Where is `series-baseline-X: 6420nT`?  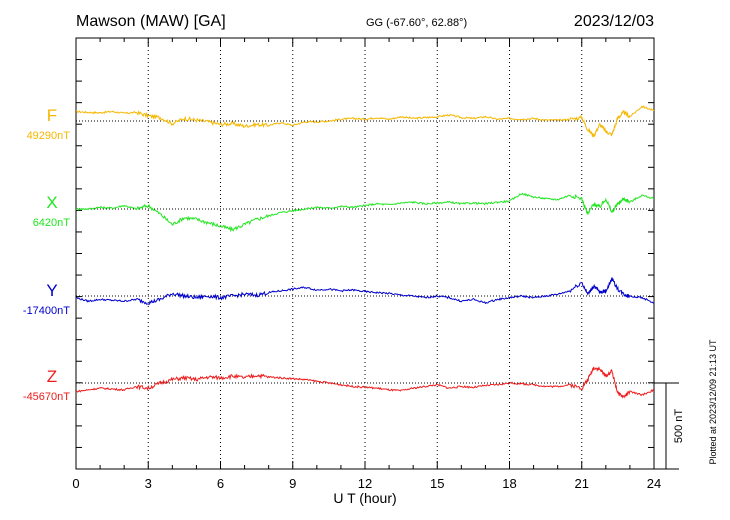
series-baseline-X: 6420nT is located at coordinates (52, 223).